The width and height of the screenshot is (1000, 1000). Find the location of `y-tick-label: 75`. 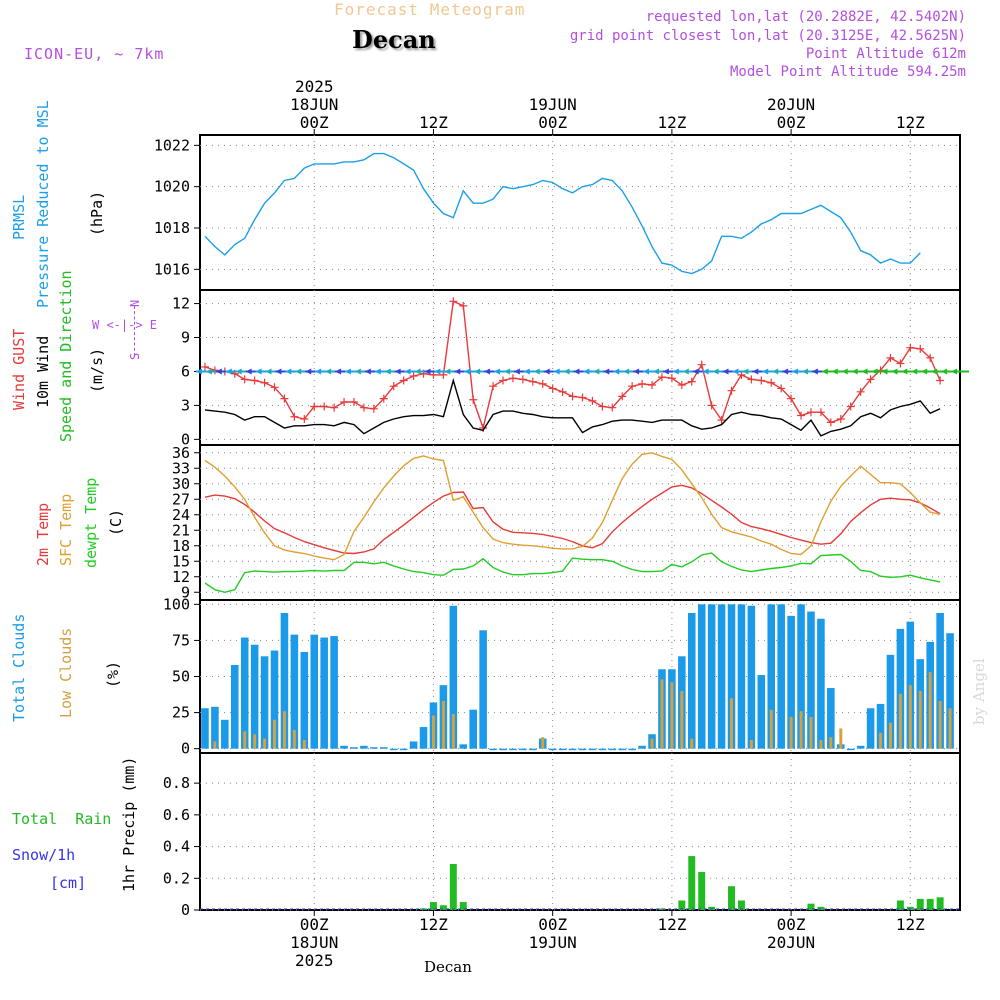

y-tick-label: 75 is located at coordinates (181, 640).